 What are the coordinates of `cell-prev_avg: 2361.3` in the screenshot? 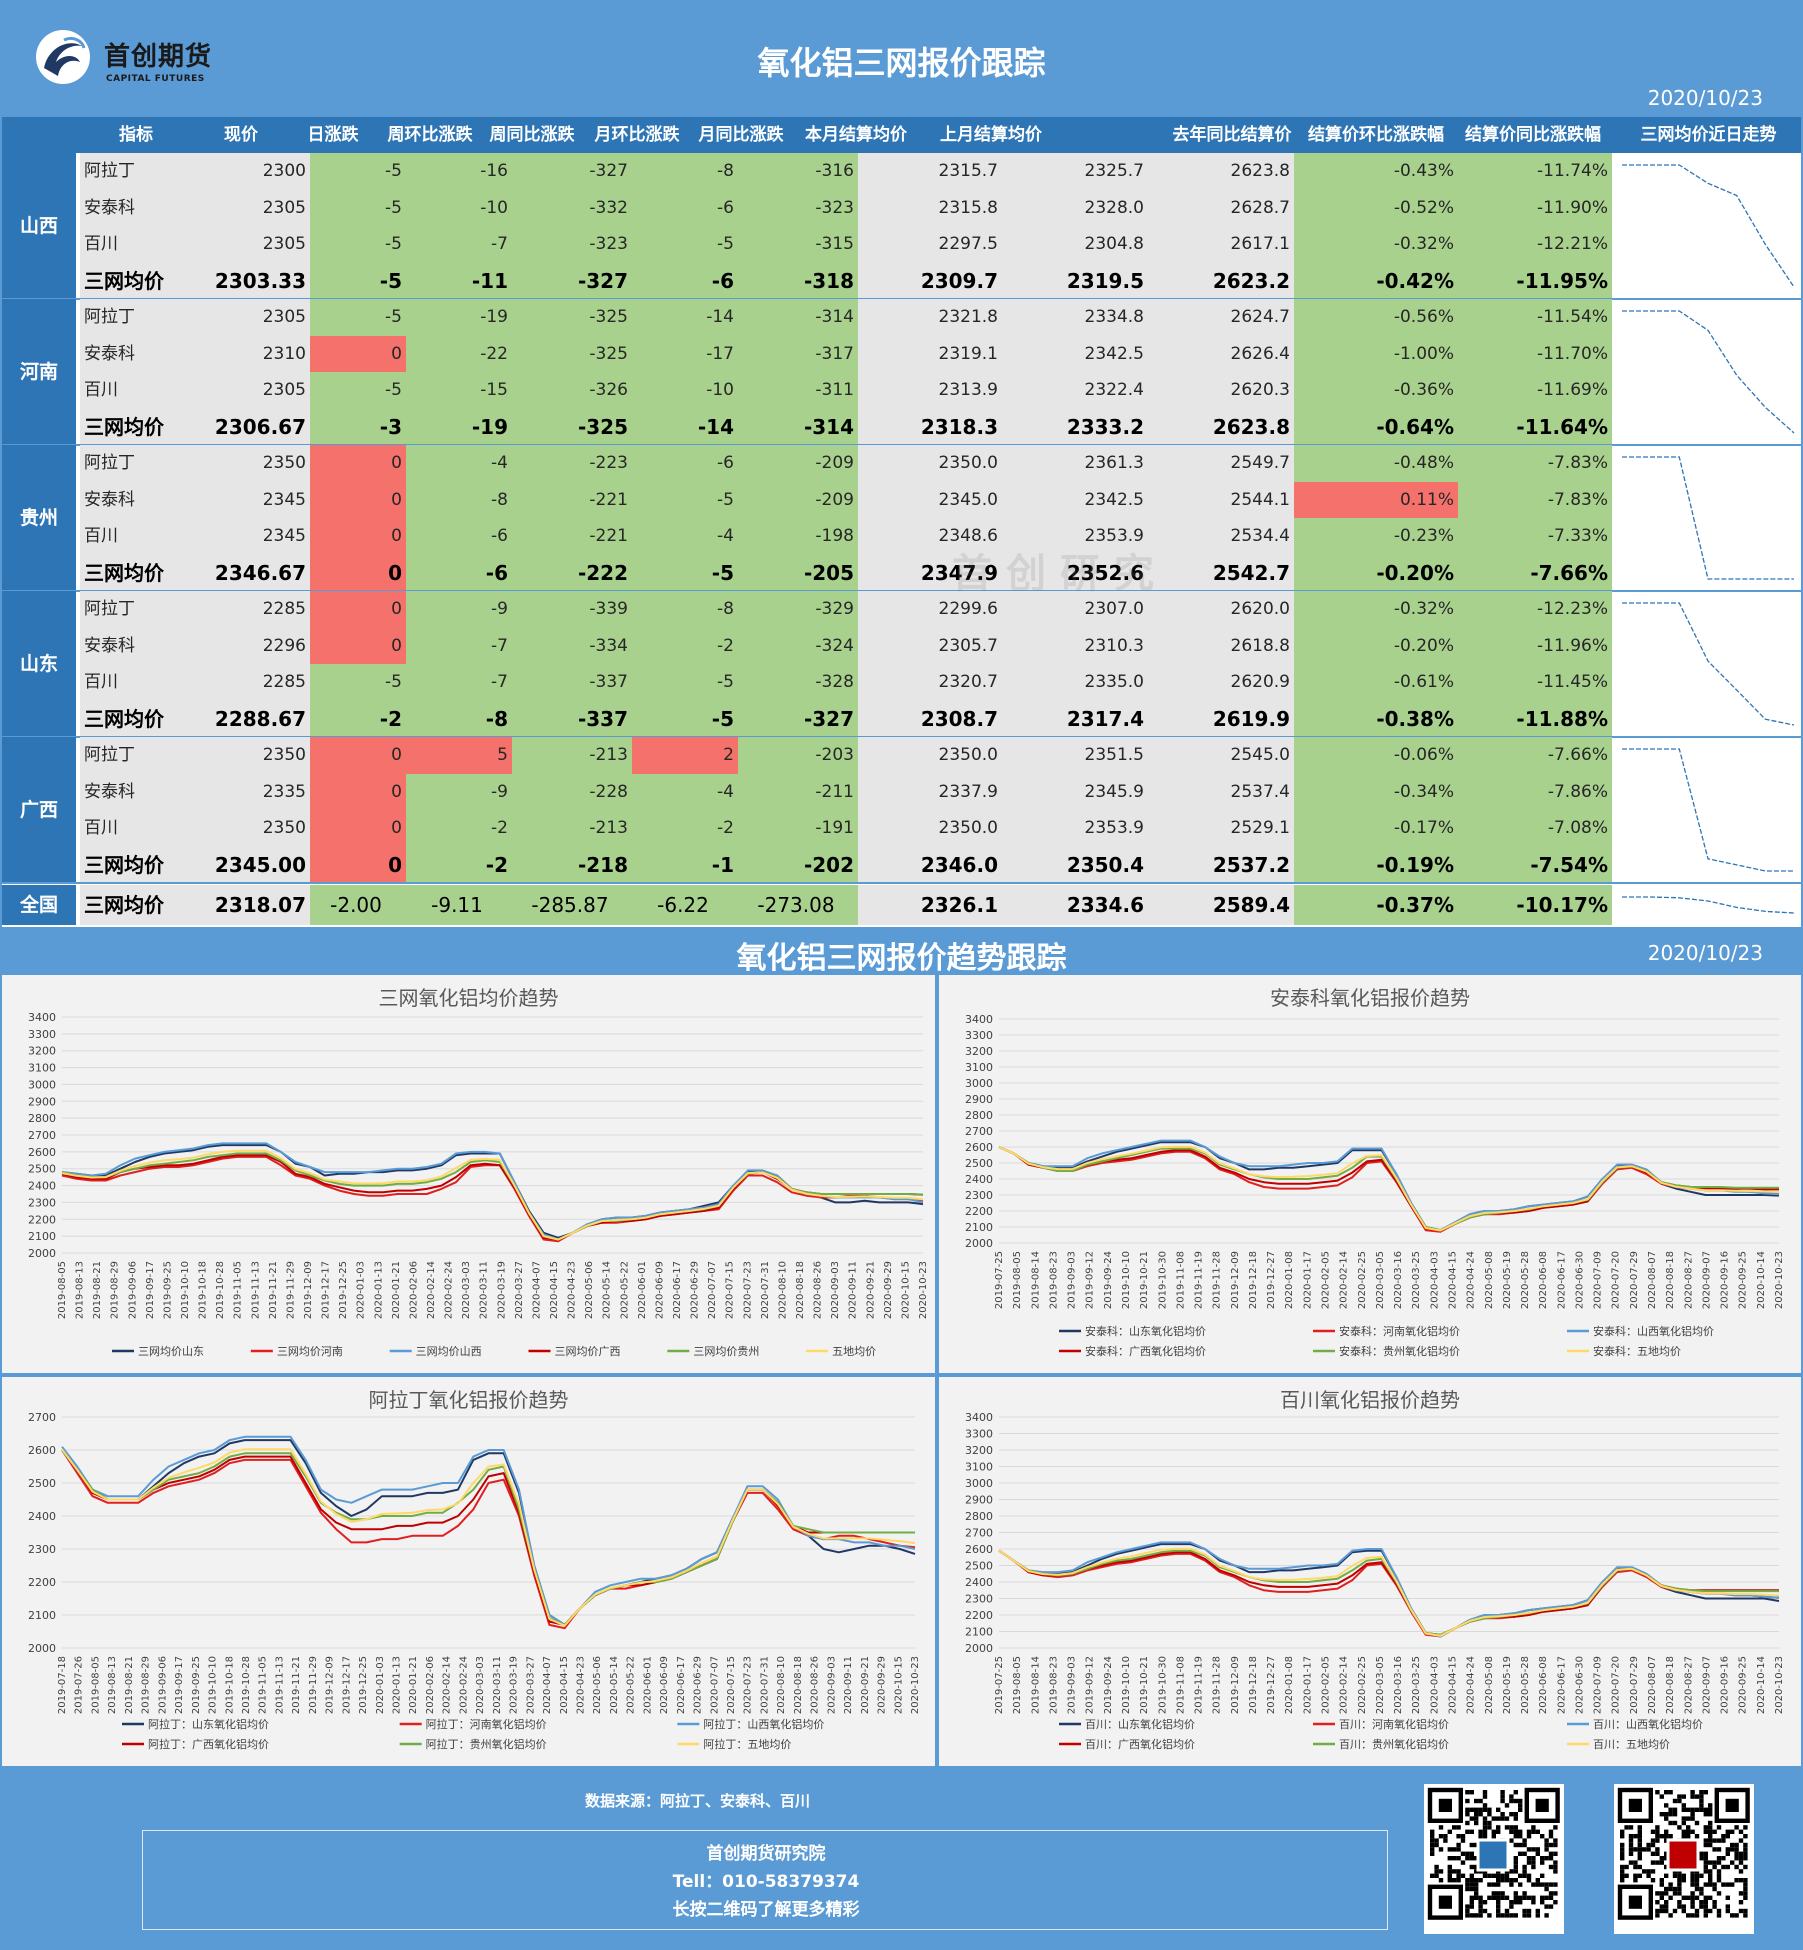 It's located at (1075, 463).